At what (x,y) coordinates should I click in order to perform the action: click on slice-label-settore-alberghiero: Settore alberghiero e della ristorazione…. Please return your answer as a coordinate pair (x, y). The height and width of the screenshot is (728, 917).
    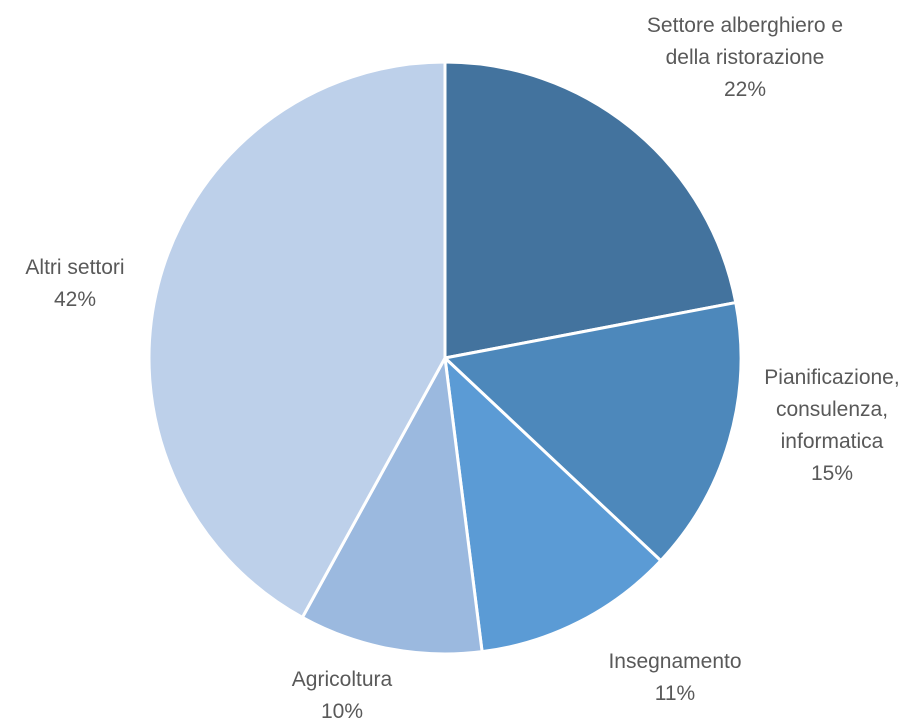
    Looking at the image, I should click on (745, 57).